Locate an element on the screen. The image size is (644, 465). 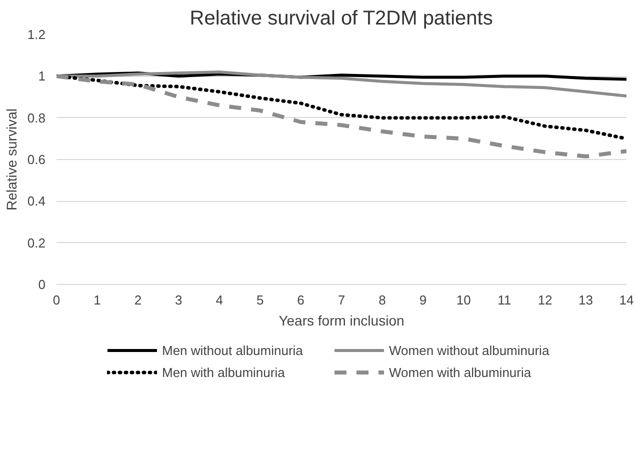
y-tick-label: 0.6 is located at coordinates (36, 159).